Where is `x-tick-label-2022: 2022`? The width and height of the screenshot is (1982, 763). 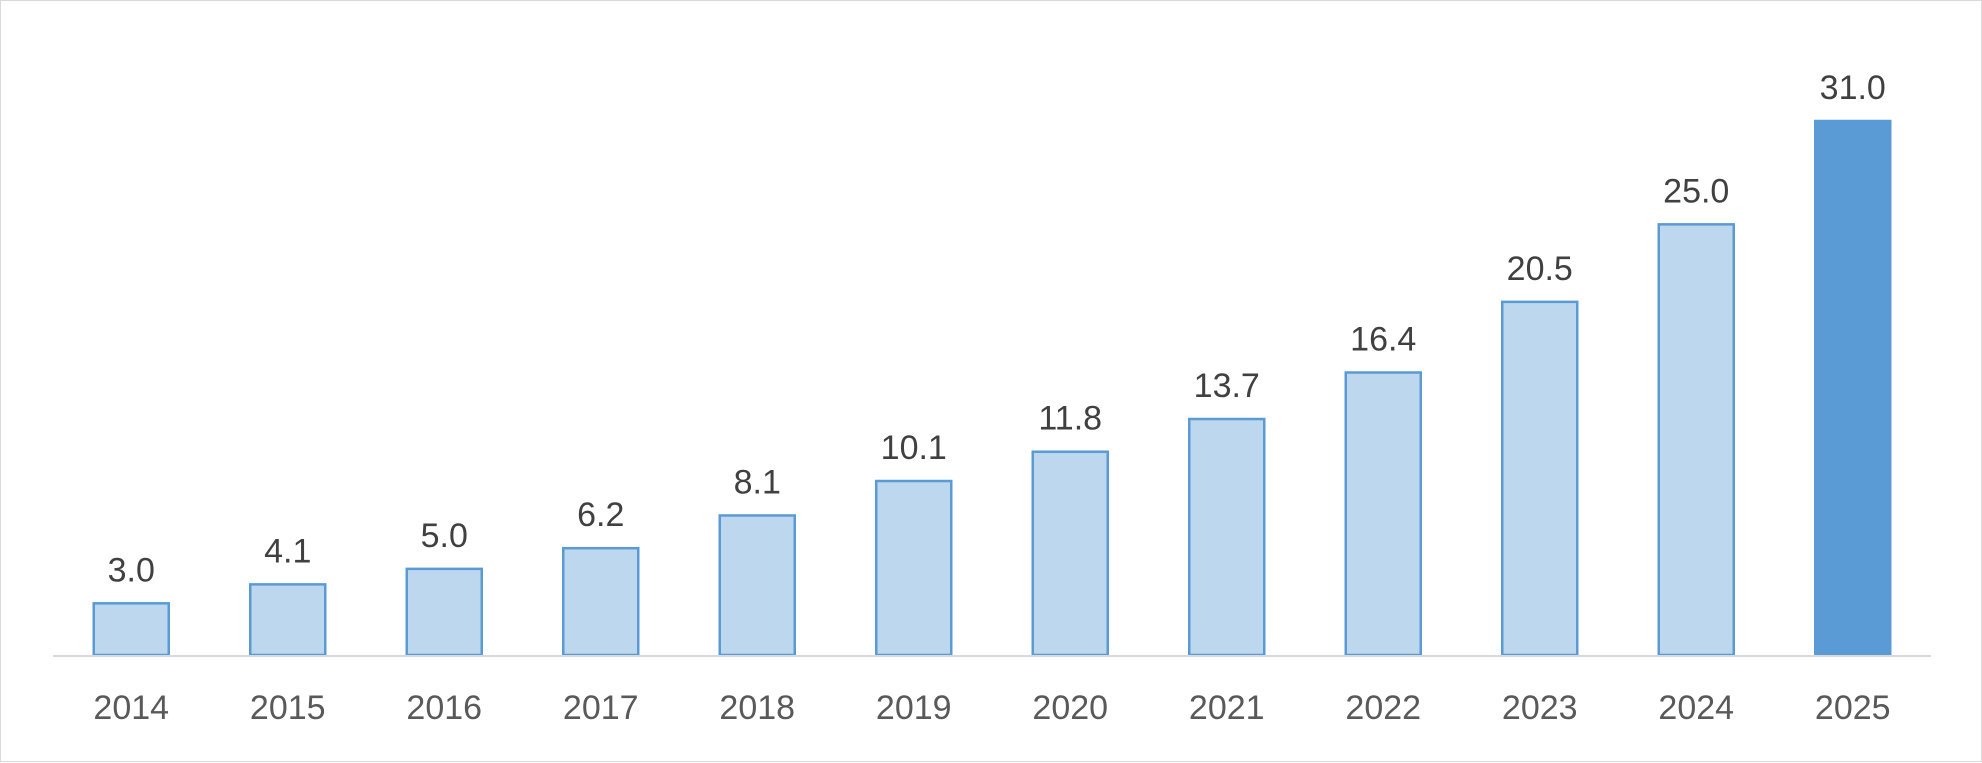
x-tick-label-2022: 2022 is located at coordinates (1383, 708).